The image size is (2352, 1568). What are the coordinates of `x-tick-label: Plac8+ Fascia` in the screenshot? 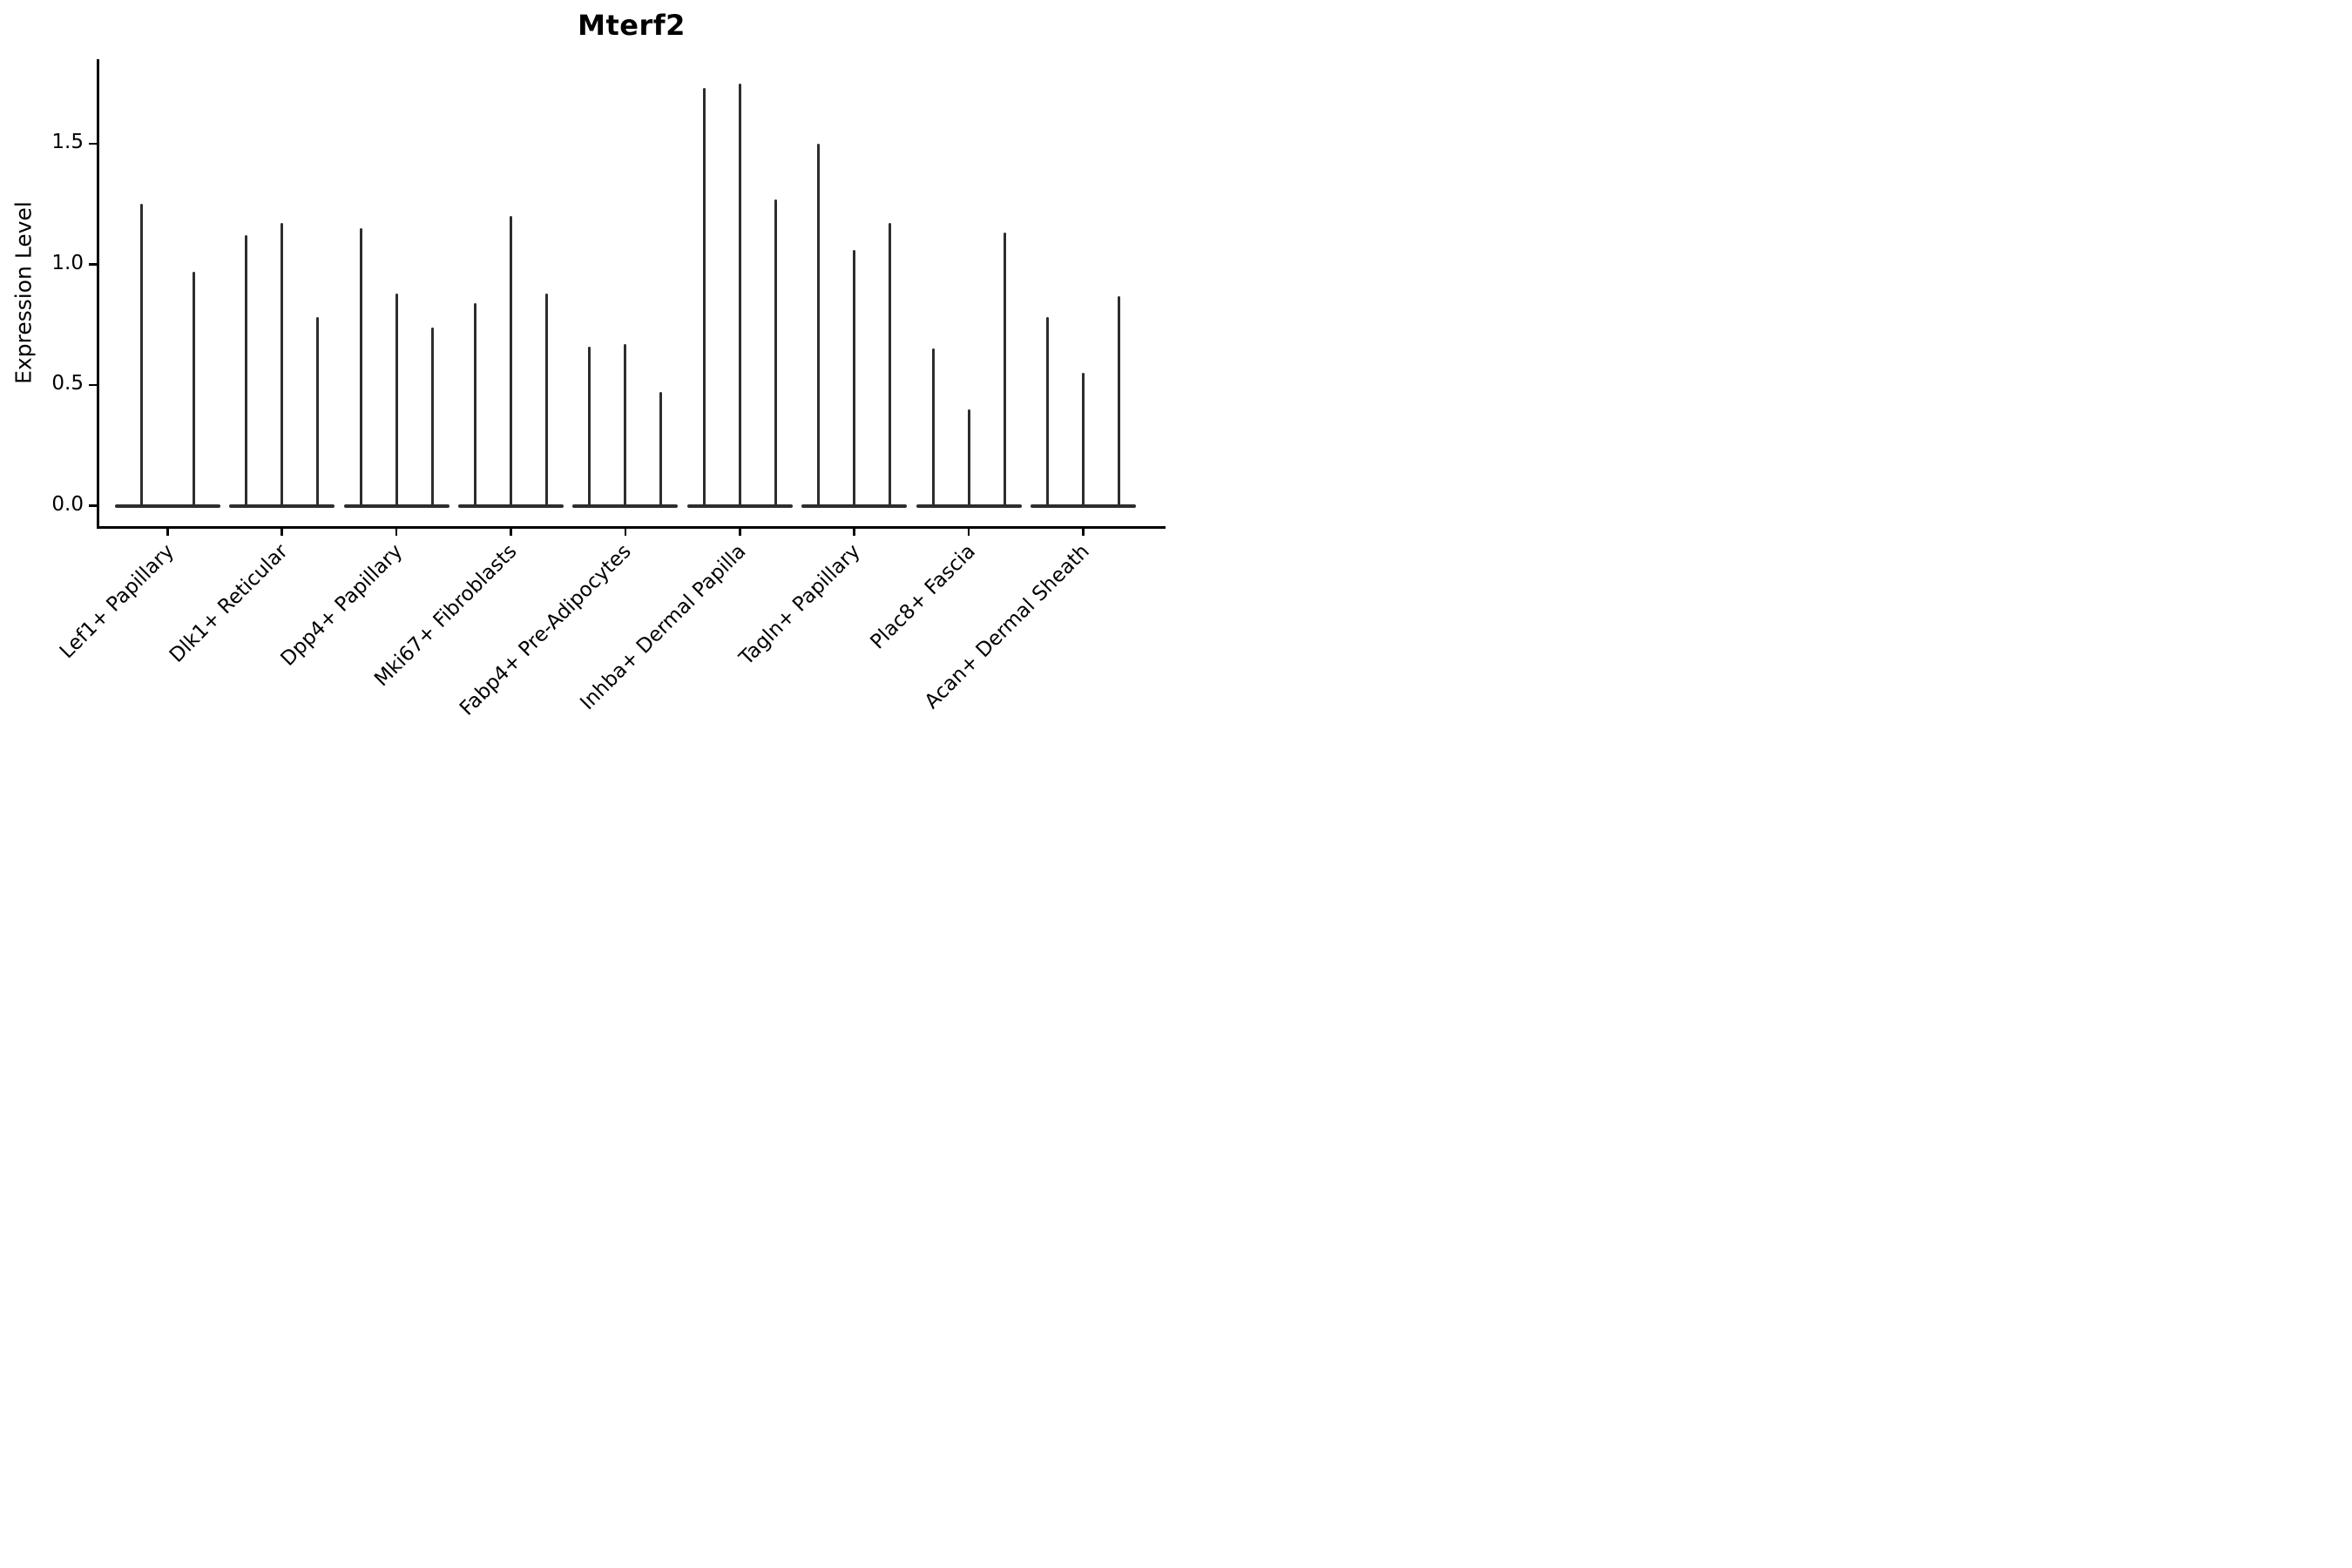 It's located at (923, 597).